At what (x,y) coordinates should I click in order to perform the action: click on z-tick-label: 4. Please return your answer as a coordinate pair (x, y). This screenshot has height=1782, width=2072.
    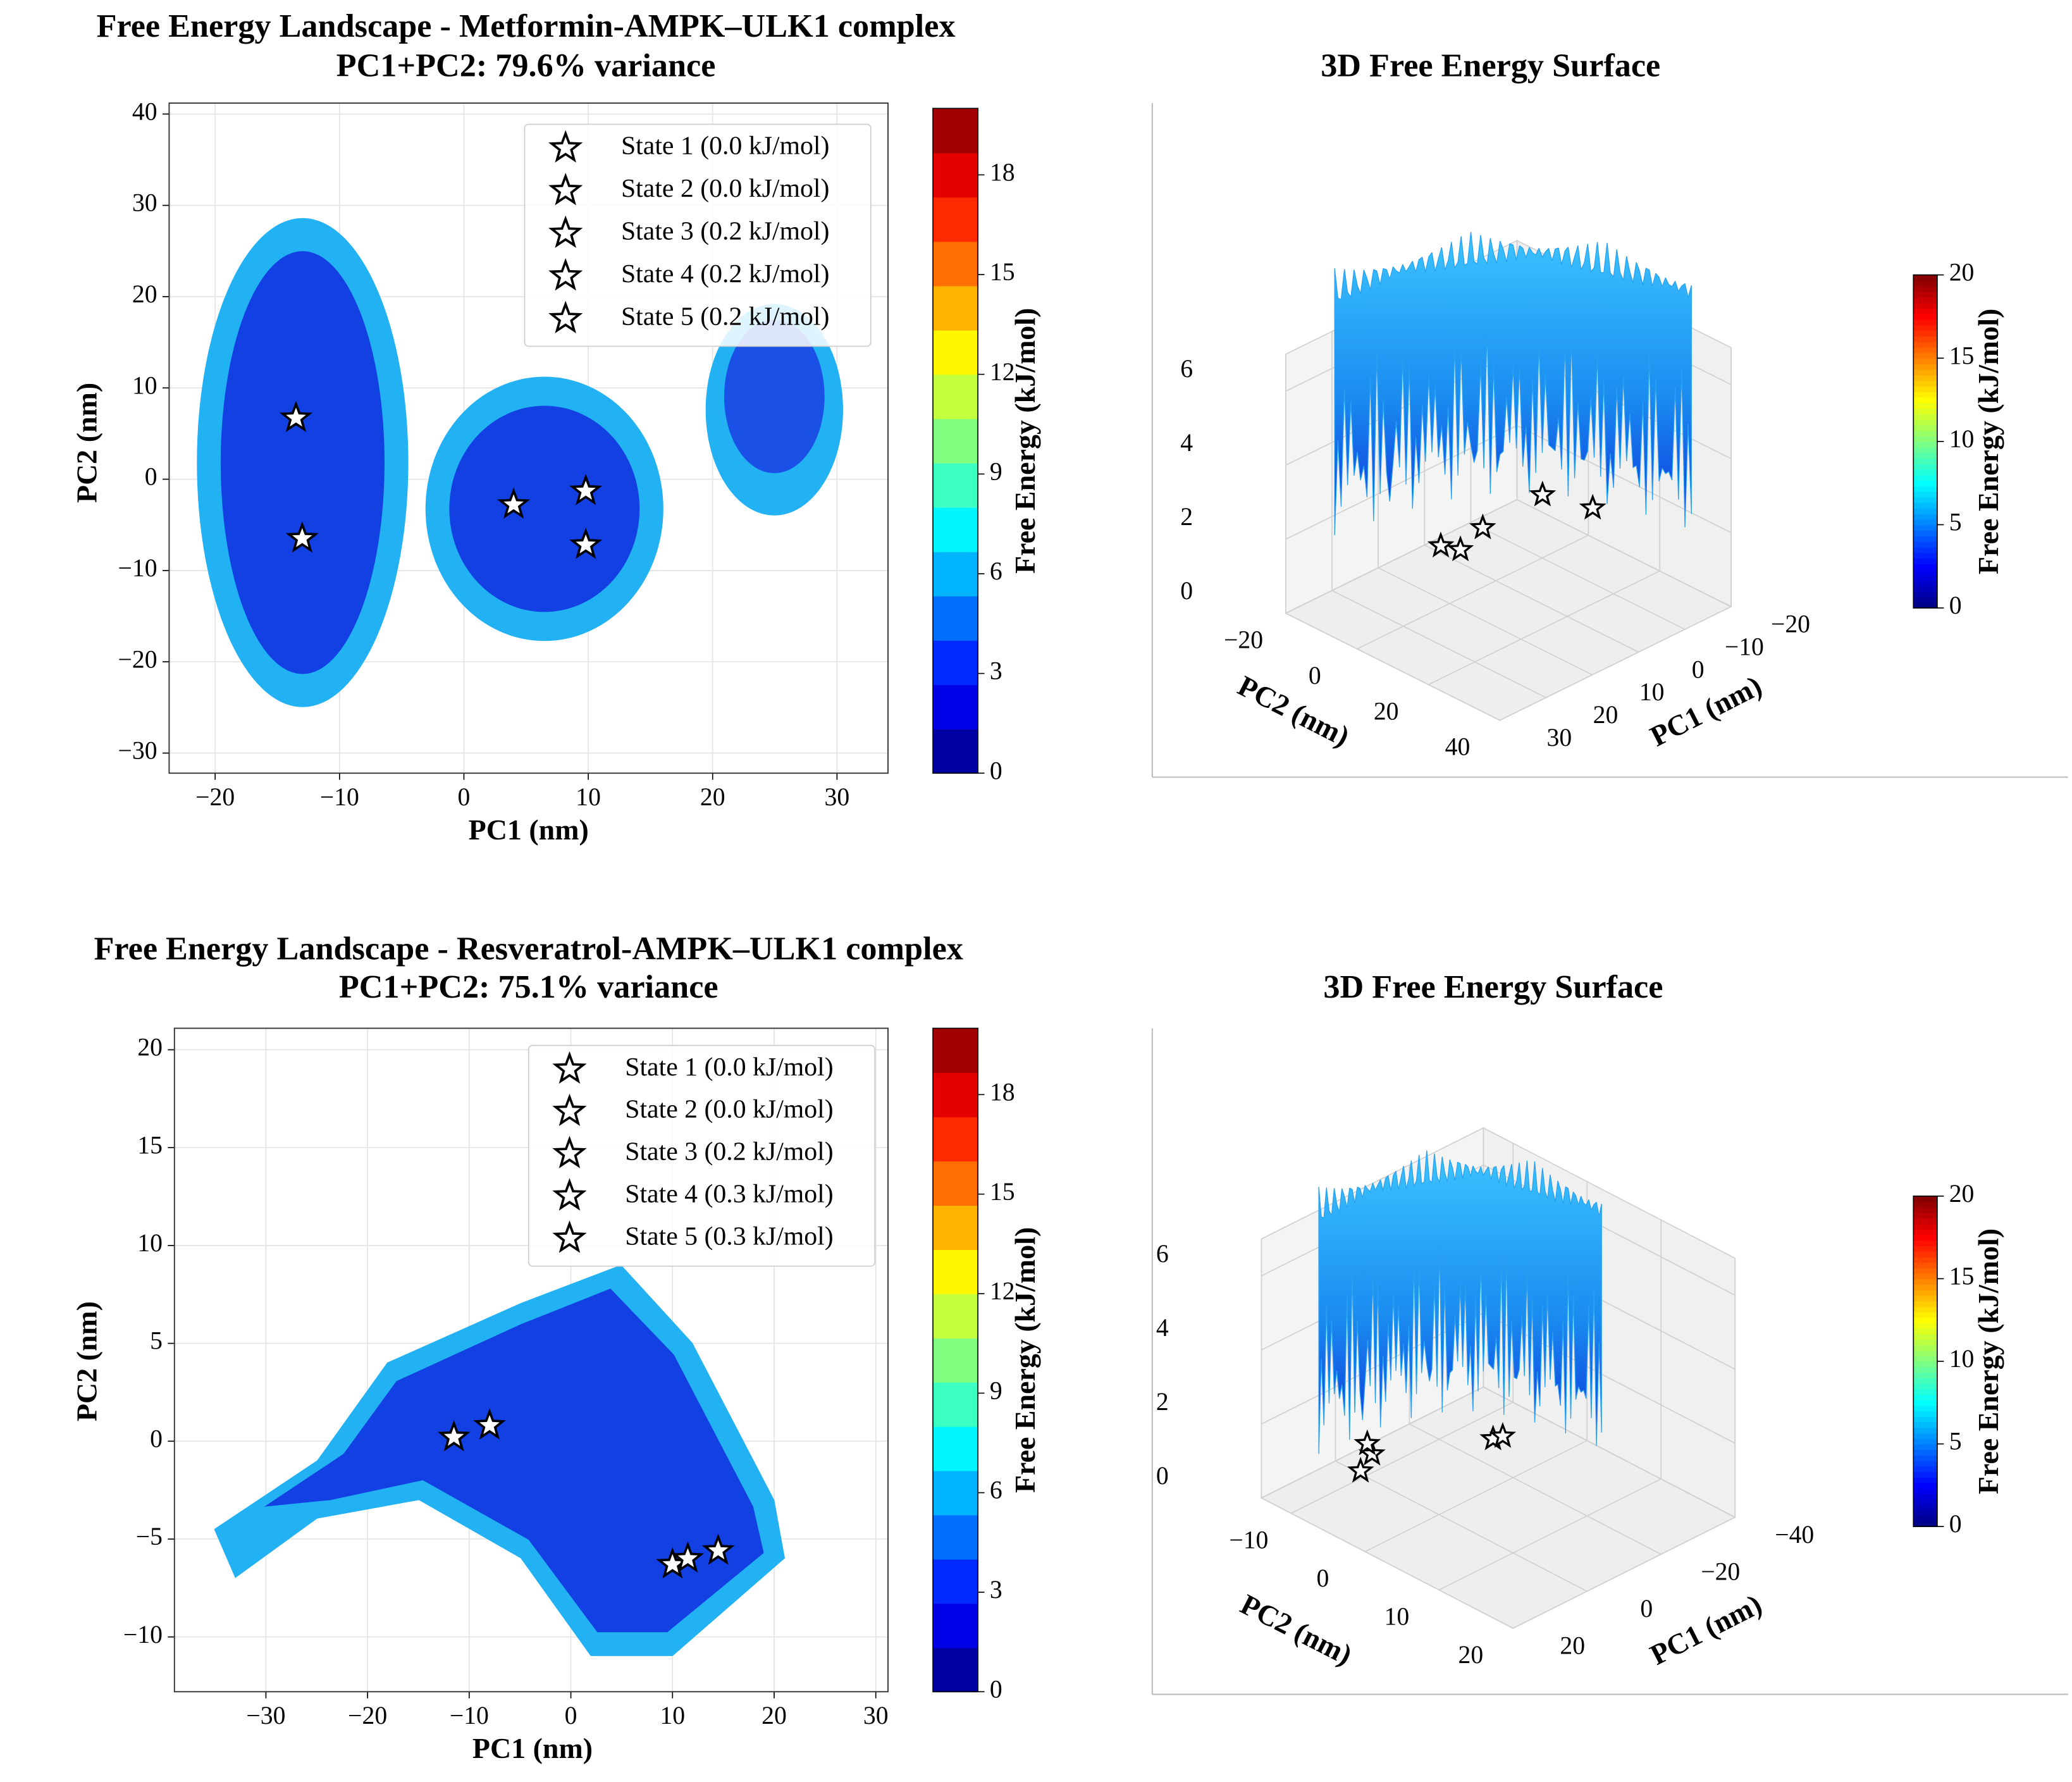
    Looking at the image, I should click on (1162, 1328).